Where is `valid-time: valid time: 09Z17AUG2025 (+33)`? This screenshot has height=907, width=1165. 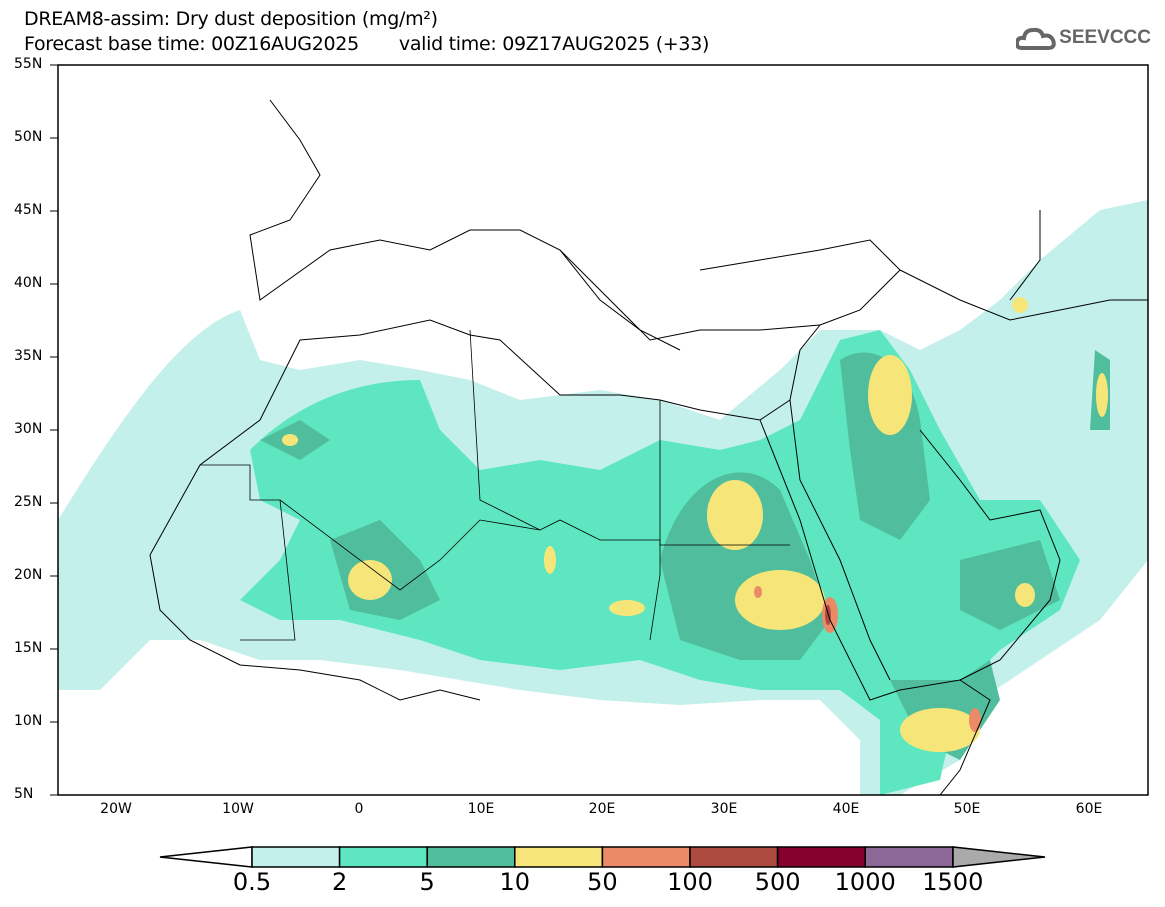 valid-time: valid time: 09Z17AUG2025 (+33) is located at coordinates (554, 44).